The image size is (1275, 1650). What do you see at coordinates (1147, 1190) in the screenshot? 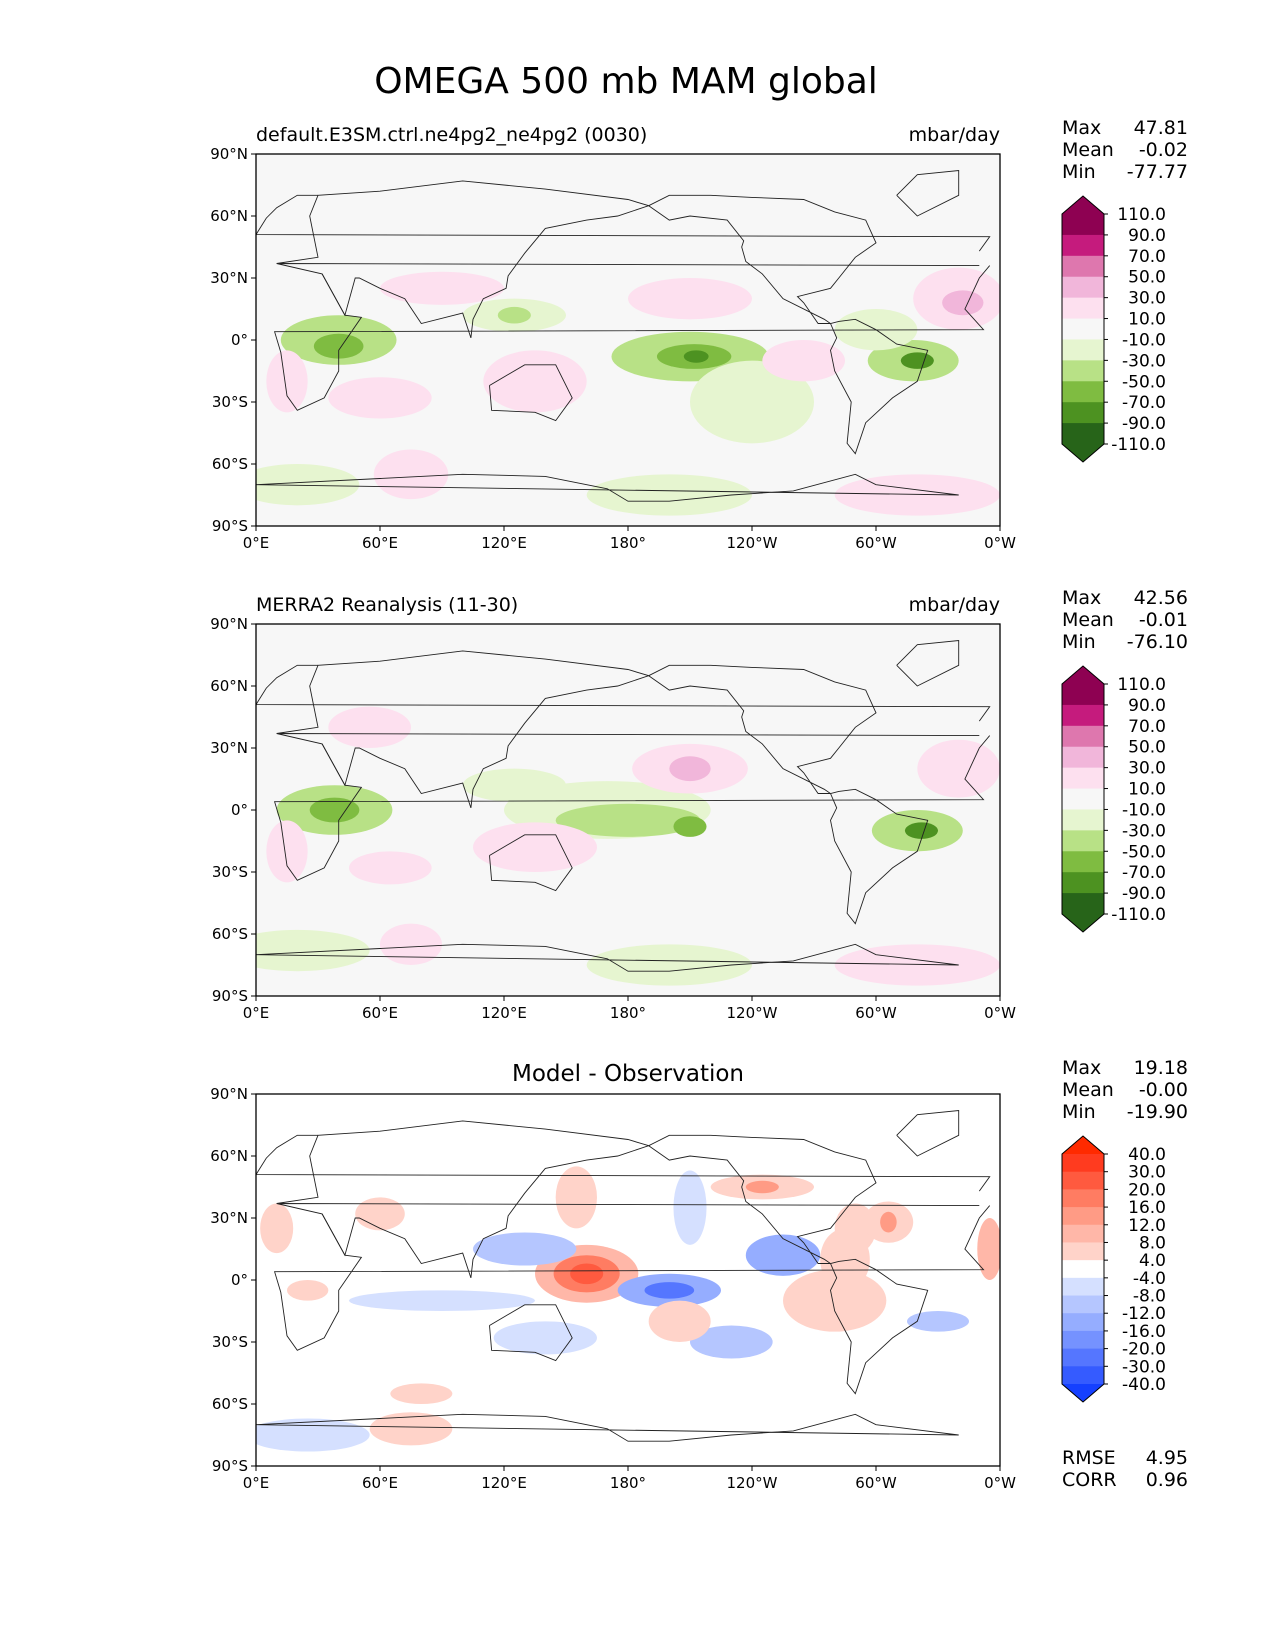
I see `colorbar-label: 20.0` at bounding box center [1147, 1190].